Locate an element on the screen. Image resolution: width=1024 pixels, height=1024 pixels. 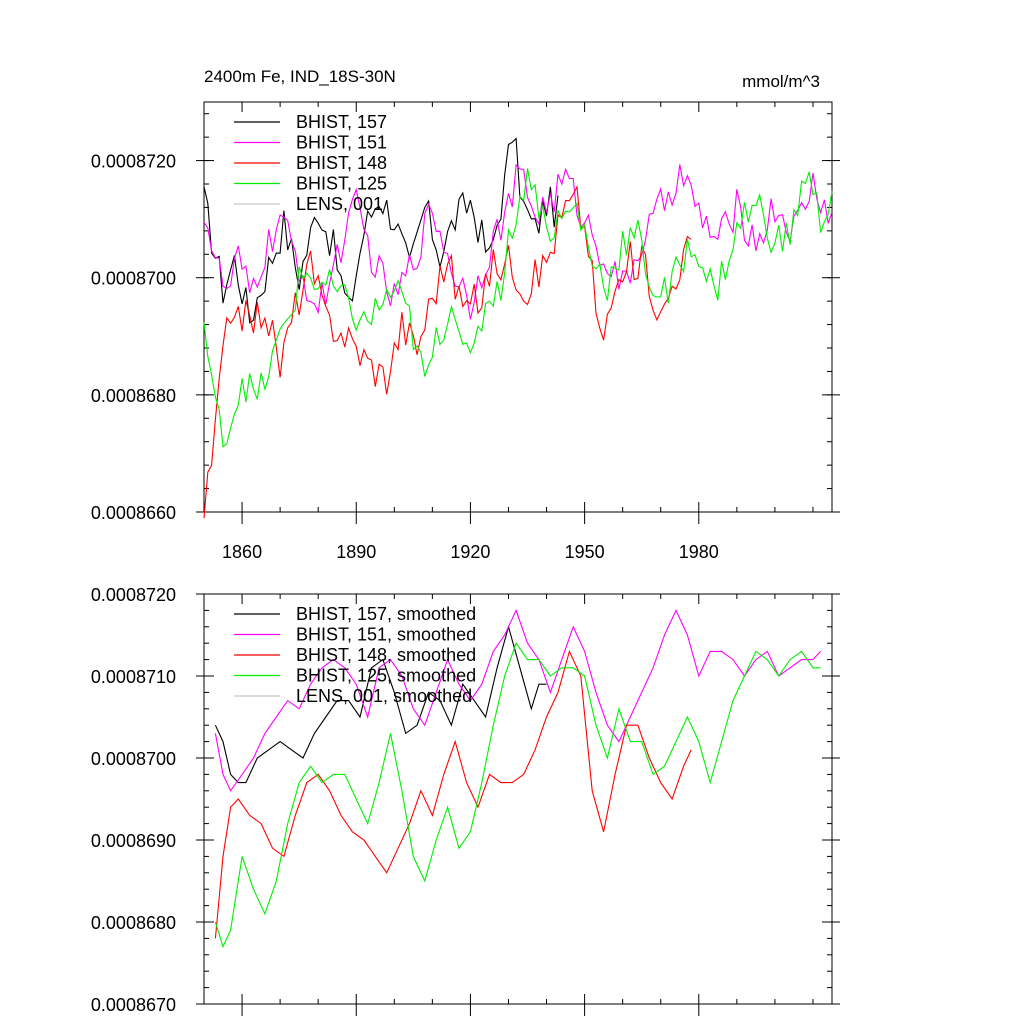
x-tick-label: 1860 is located at coordinates (242, 552).